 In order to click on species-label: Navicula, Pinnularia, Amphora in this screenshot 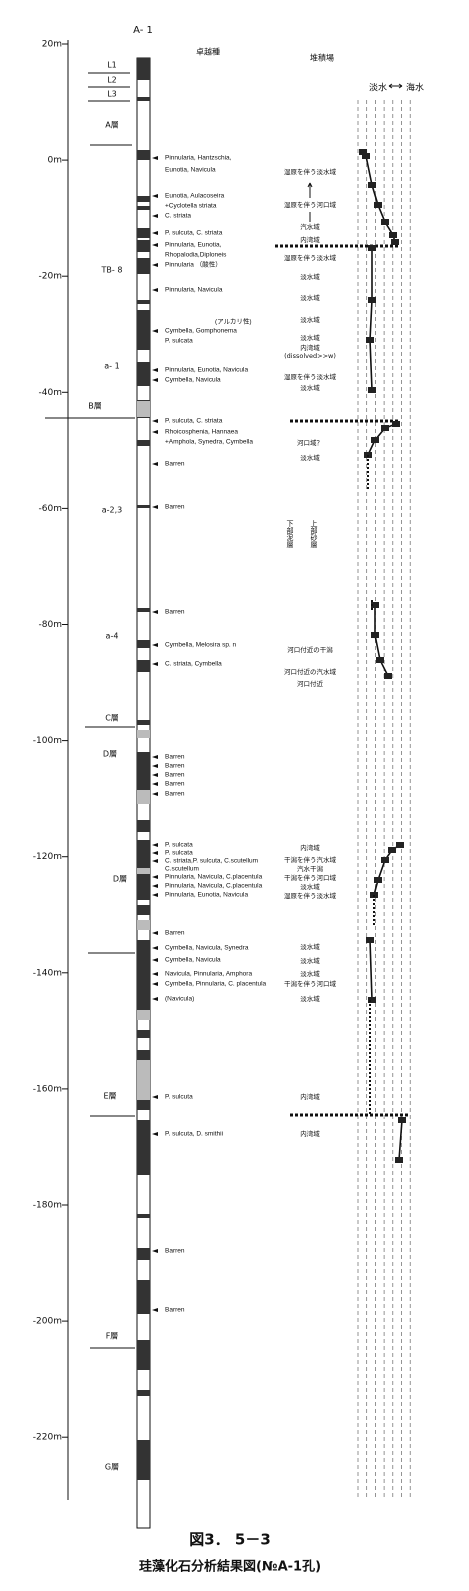, I will do `click(208, 974)`.